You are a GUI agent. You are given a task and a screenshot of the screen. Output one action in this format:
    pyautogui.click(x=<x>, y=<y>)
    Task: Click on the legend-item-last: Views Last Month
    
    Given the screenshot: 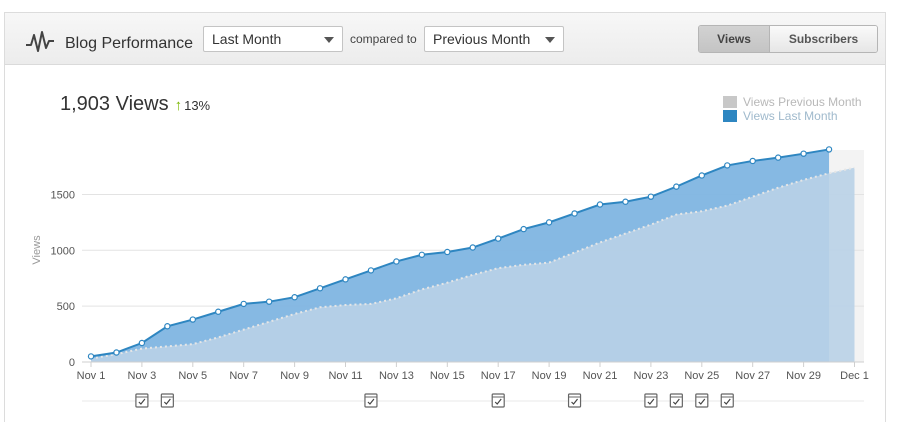 What is the action you would take?
    pyautogui.click(x=792, y=116)
    